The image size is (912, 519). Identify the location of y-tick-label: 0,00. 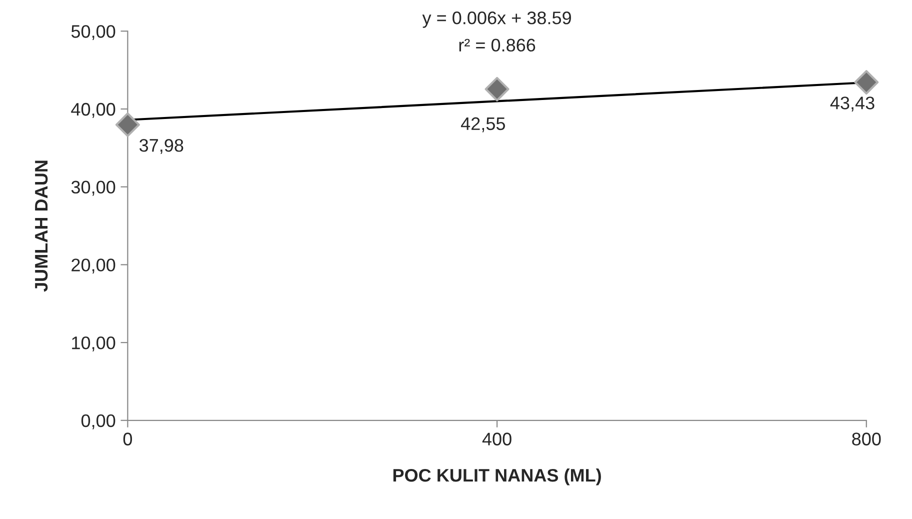
(98, 422).